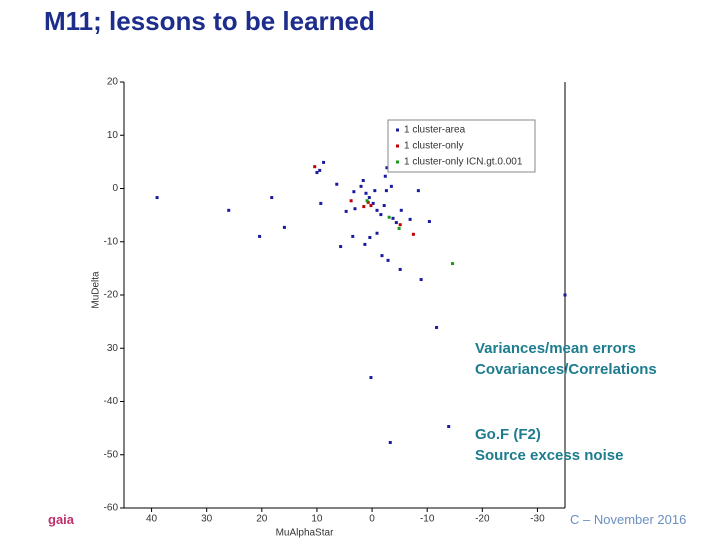  Describe the element at coordinates (111, 508) in the screenshot. I see `y-tick-label: -60` at that location.